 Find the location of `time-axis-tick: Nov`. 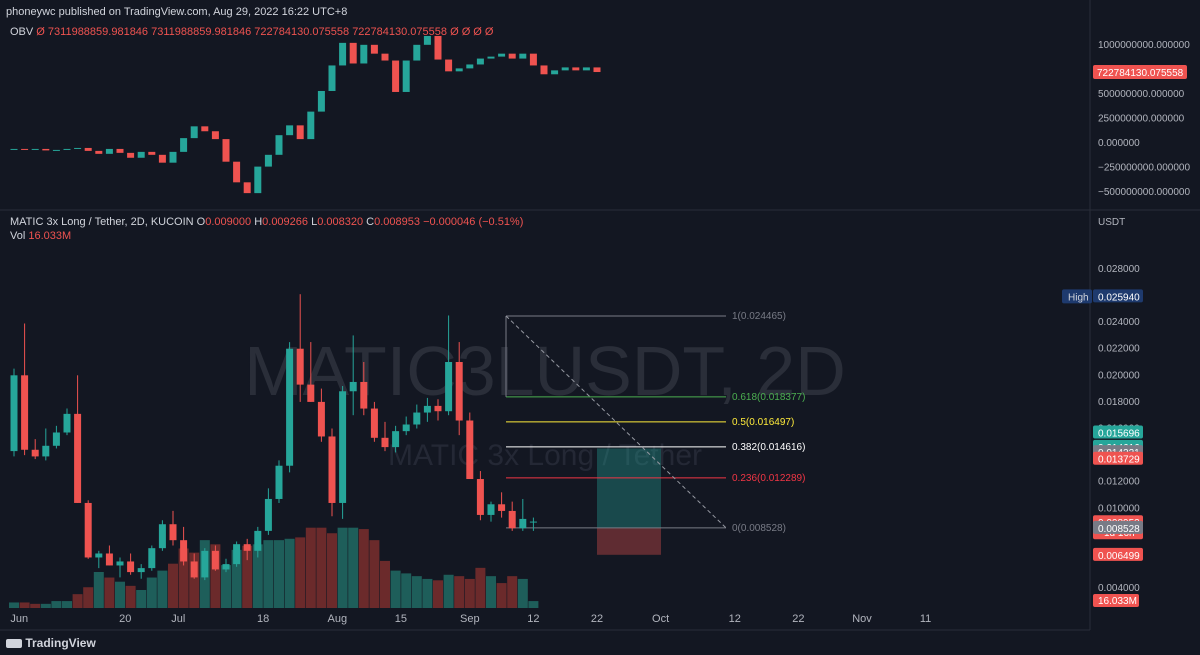

time-axis-tick: Nov is located at coordinates (862, 619).